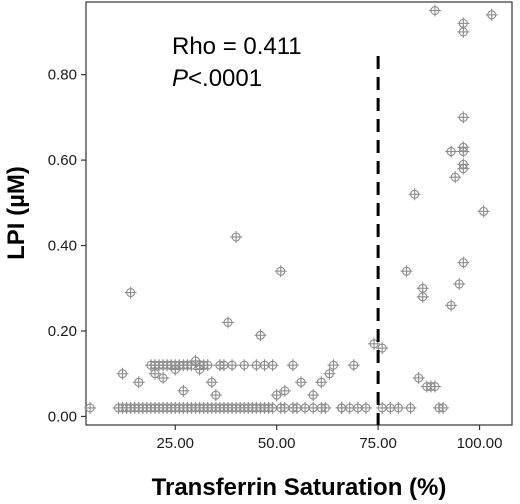 The height and width of the screenshot is (504, 520). Describe the element at coordinates (299, 487) in the screenshot. I see `x-axis-title: Transferrin Saturation (%)` at that location.